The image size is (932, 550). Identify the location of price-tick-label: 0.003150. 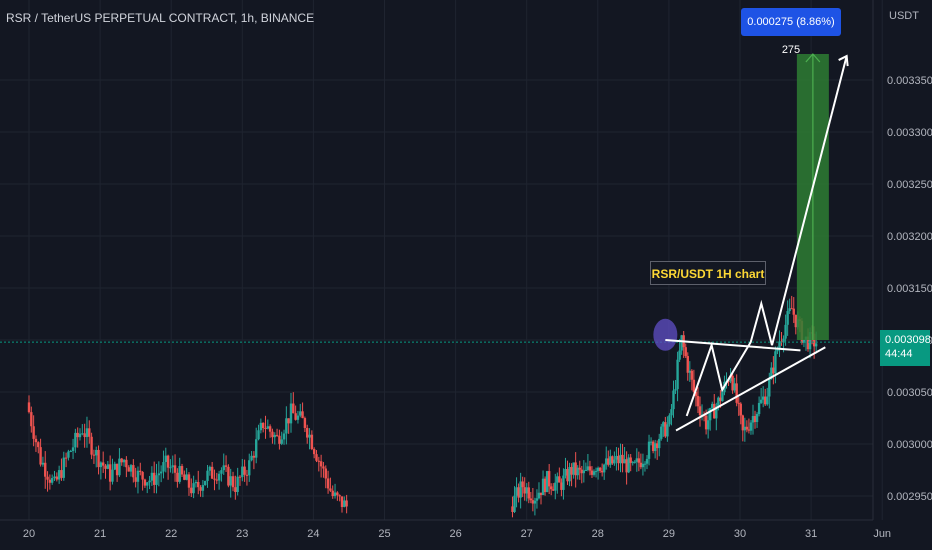
(909, 289).